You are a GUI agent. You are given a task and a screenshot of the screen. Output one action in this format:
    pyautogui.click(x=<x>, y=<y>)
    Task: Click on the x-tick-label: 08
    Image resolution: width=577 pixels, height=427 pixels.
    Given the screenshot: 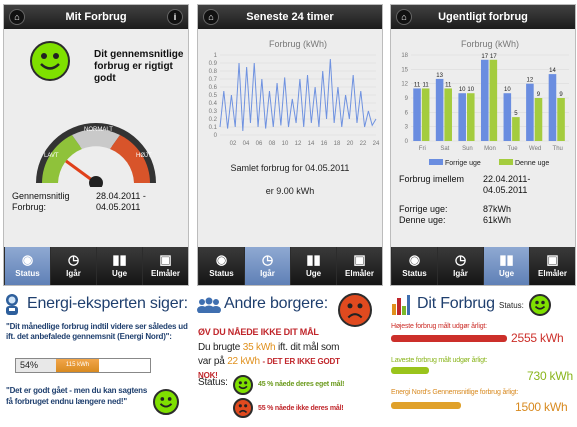 What is the action you would take?
    pyautogui.click(x=272, y=144)
    